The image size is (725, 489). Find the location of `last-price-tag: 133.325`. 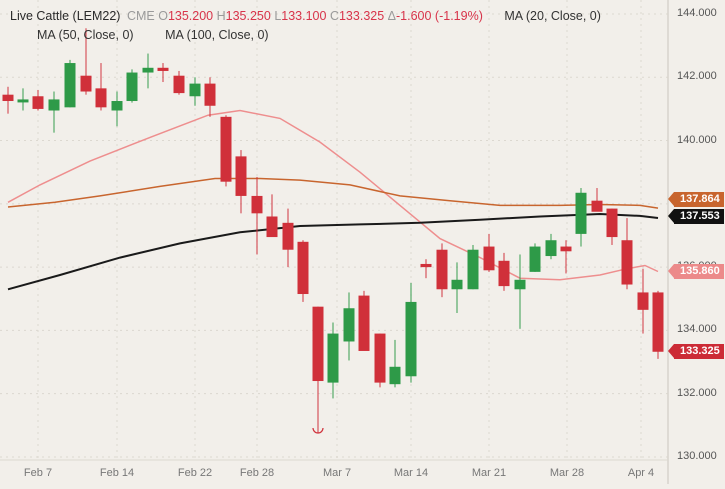

last-price-tag: 133.325 is located at coordinates (696, 352).